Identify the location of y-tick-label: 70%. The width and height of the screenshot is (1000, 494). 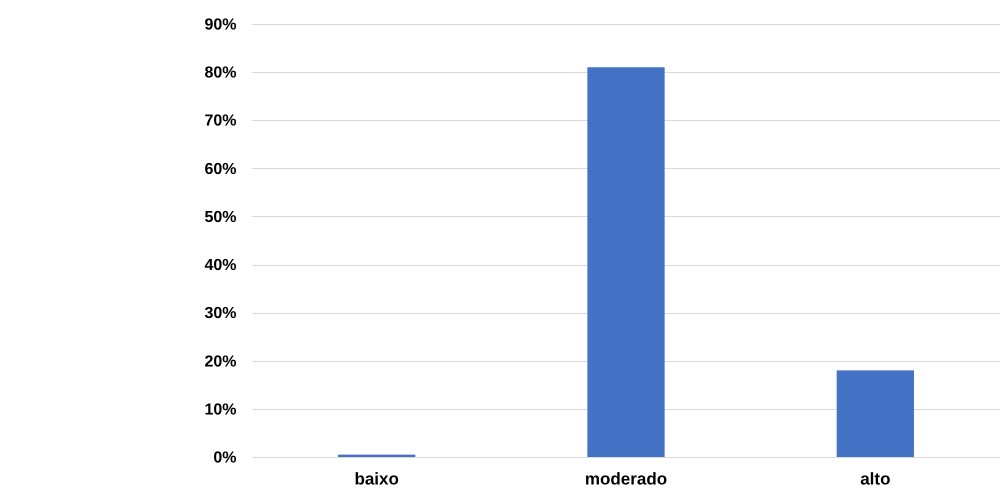
(220, 121).